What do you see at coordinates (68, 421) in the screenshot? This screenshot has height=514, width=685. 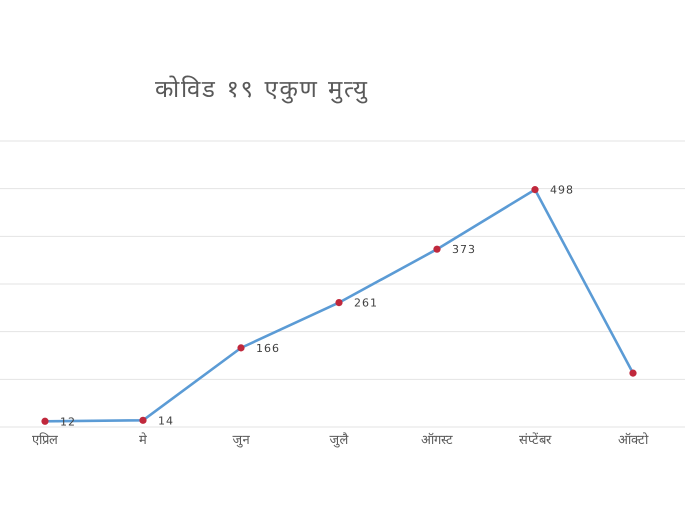 I see `data-label: 12` at bounding box center [68, 421].